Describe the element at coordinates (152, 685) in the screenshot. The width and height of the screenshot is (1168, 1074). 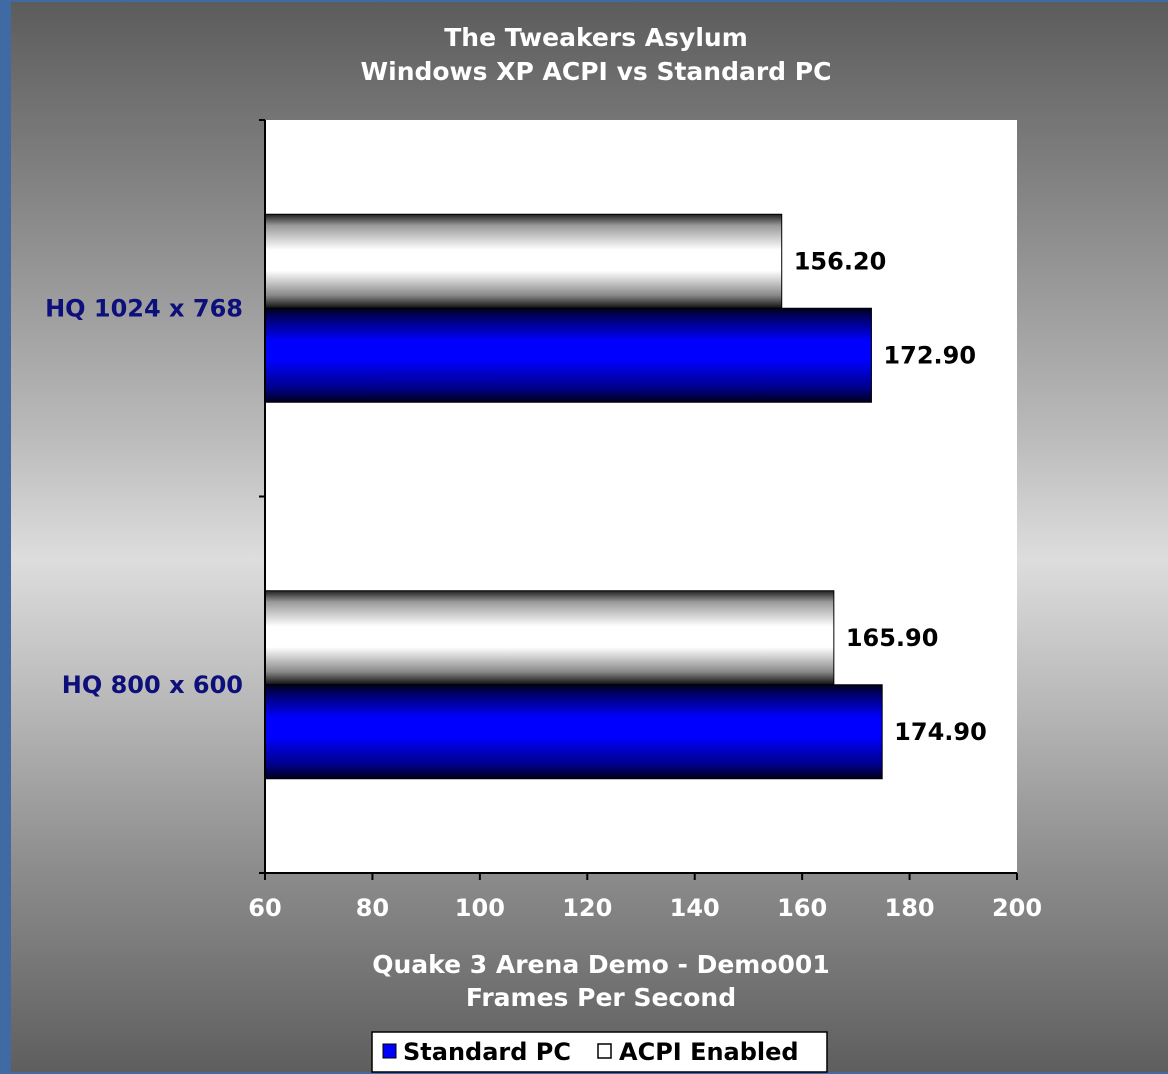
I see `category-label-hq-800-x-600: HQ 800 x 600` at that location.